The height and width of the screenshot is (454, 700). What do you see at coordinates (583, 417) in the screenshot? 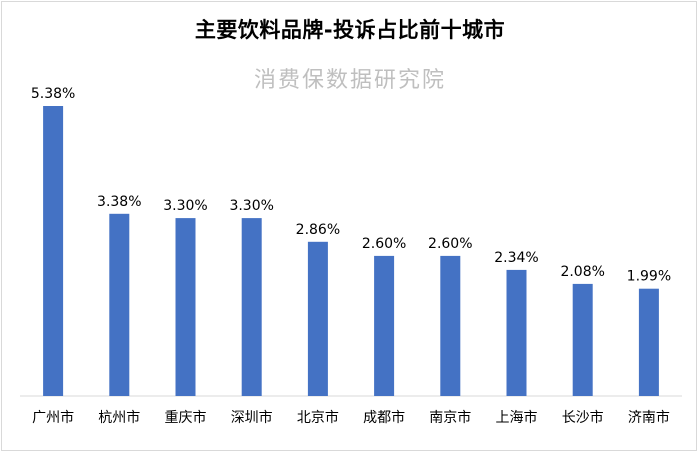
I see `category-label-8: 长沙市` at bounding box center [583, 417].